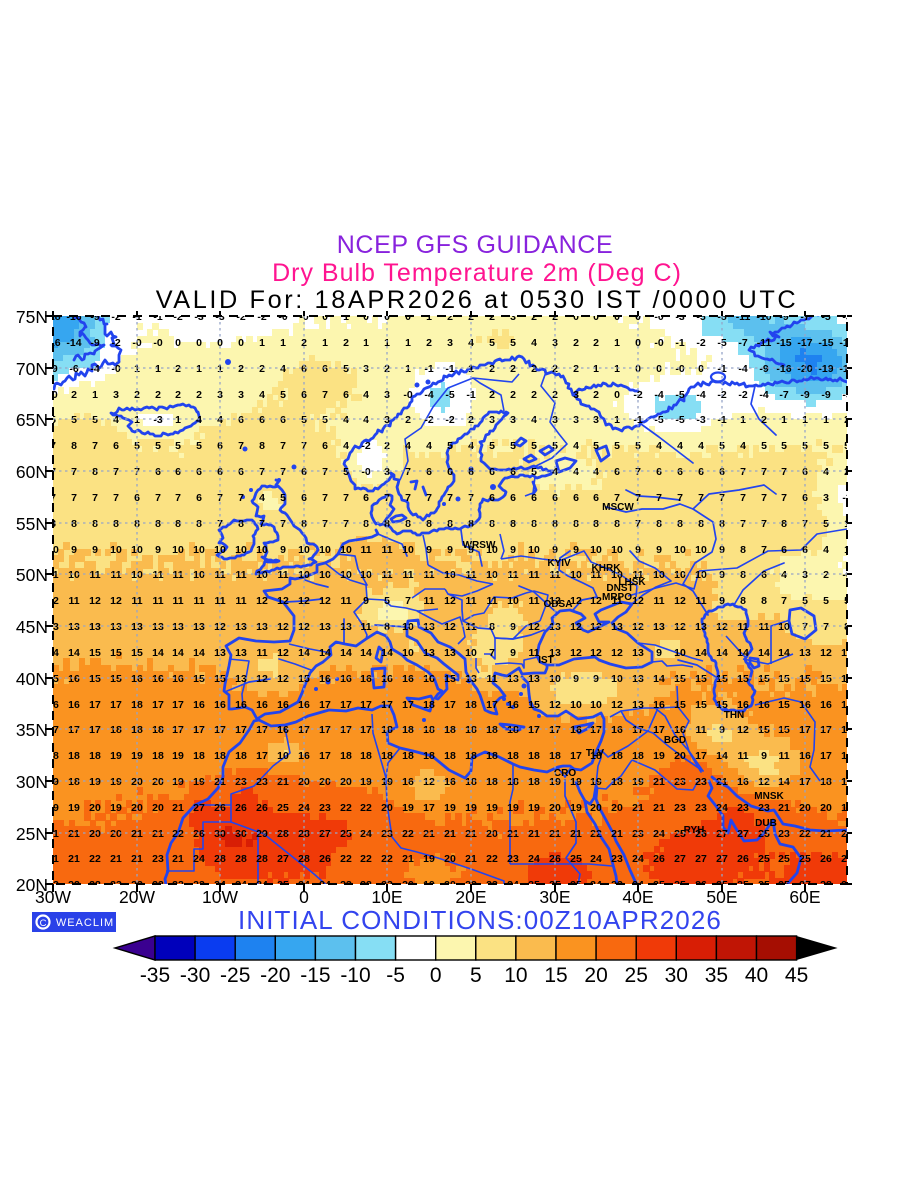 The width and height of the screenshot is (900, 1200). What do you see at coordinates (73, 343) in the screenshot?
I see `svg-text: -14` at bounding box center [73, 343].